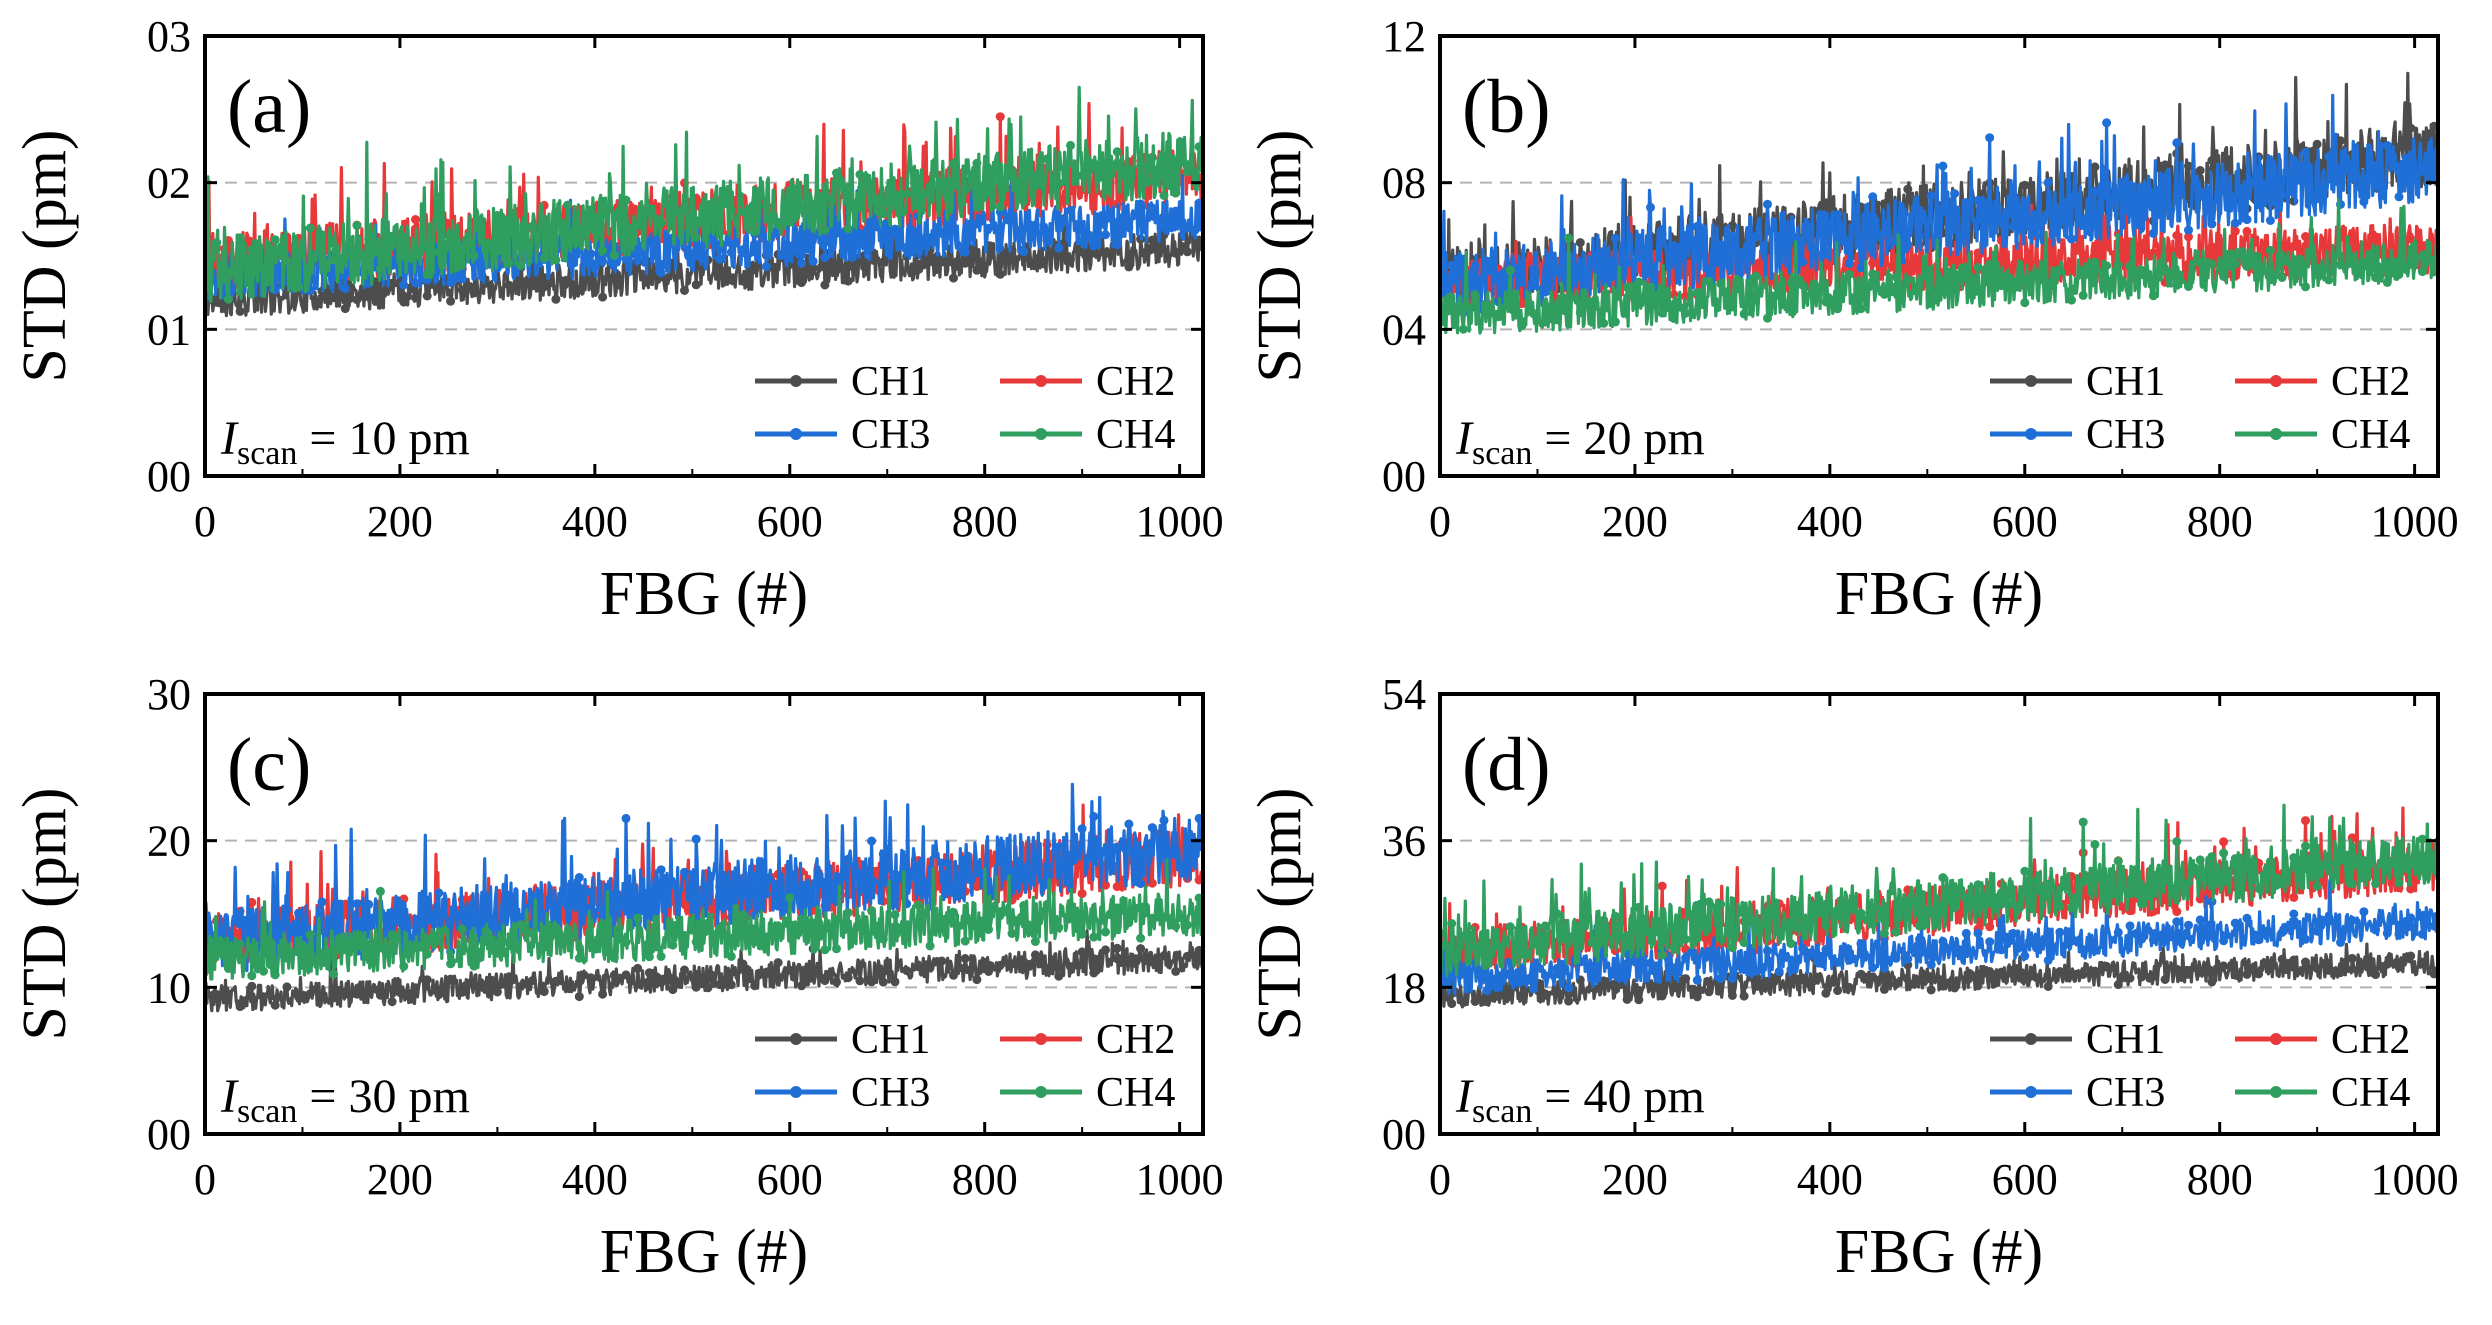 The height and width of the screenshot is (1325, 2492). I want to click on legend-marker-ch2, so click(1041, 1039).